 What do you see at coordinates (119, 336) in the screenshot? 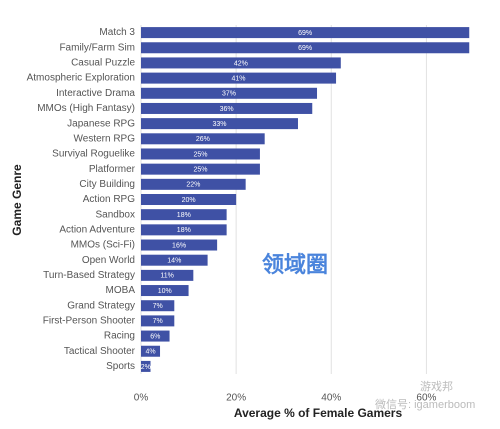
I see `y-tick-label: Racing` at bounding box center [119, 336].